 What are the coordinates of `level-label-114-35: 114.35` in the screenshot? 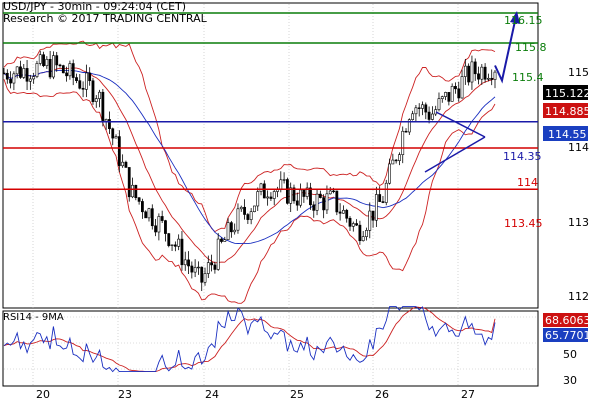 It's located at (522, 156).